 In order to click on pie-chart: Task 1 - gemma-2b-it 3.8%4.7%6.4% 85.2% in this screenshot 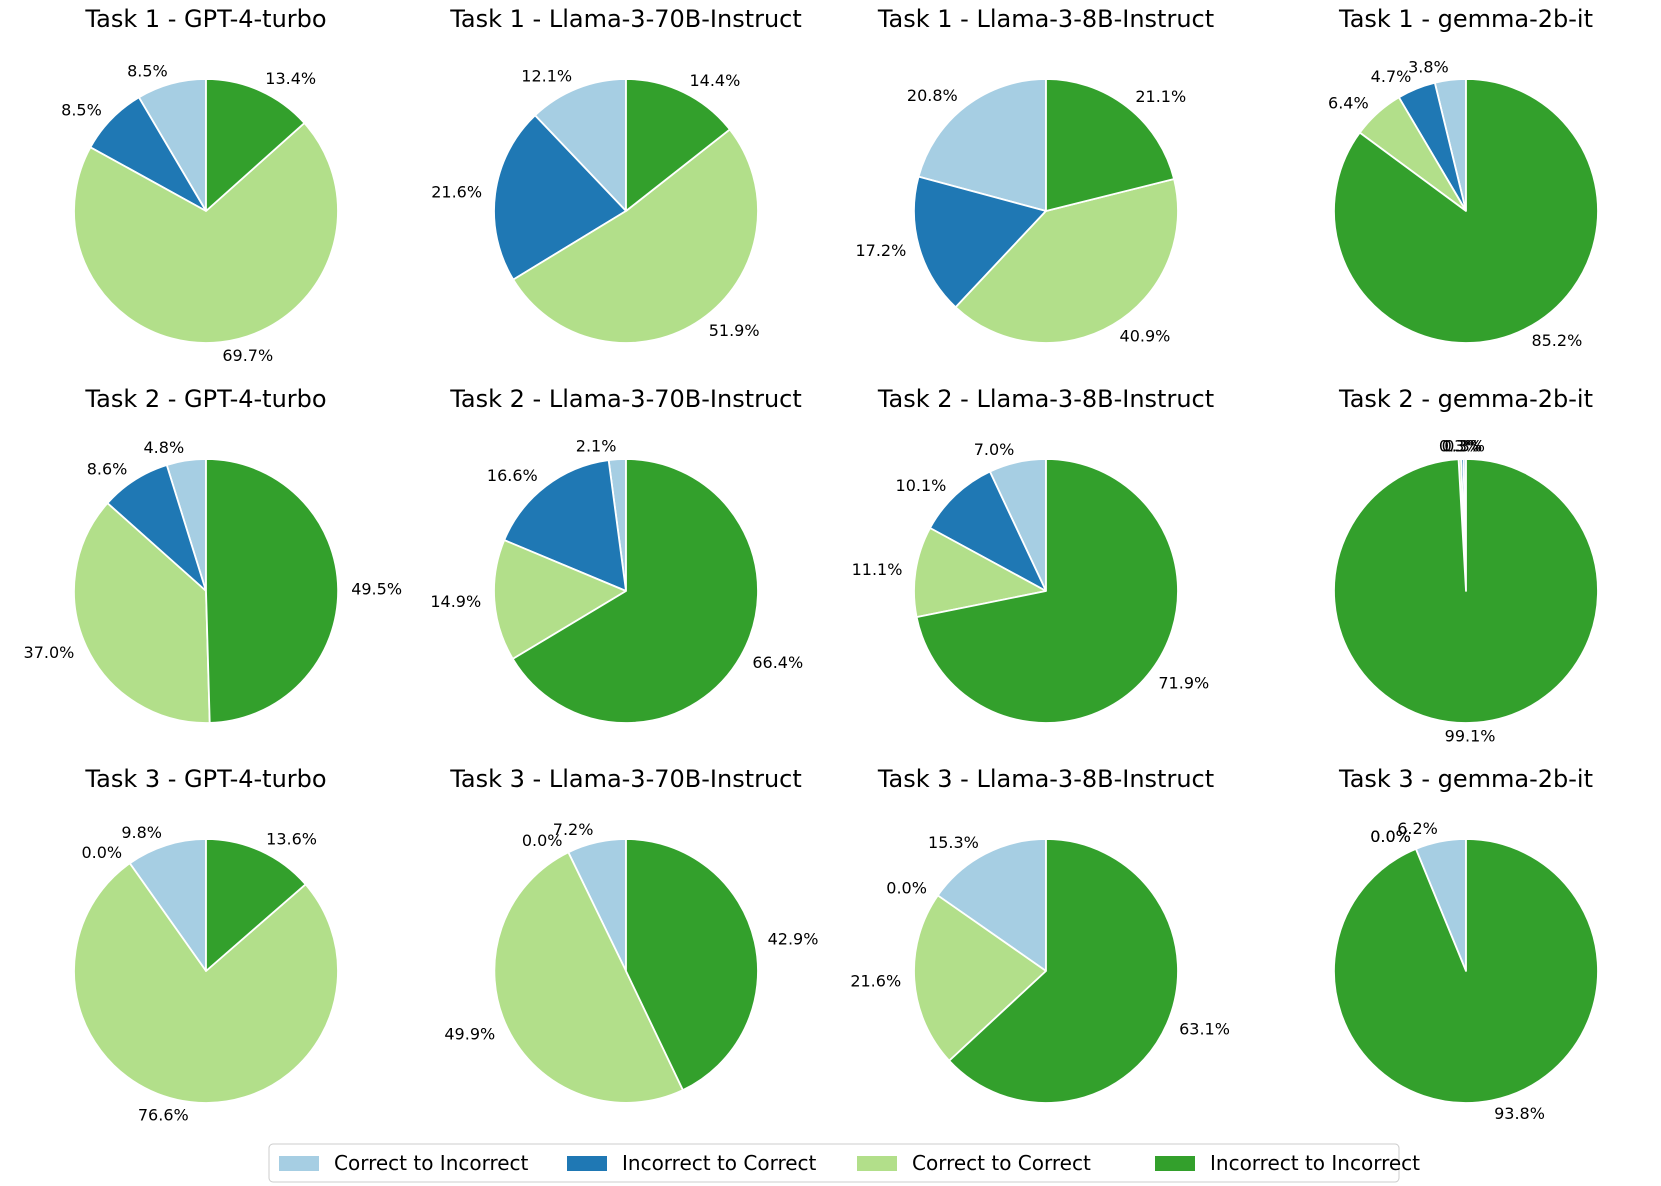, I will do `click(1463, 177)`.